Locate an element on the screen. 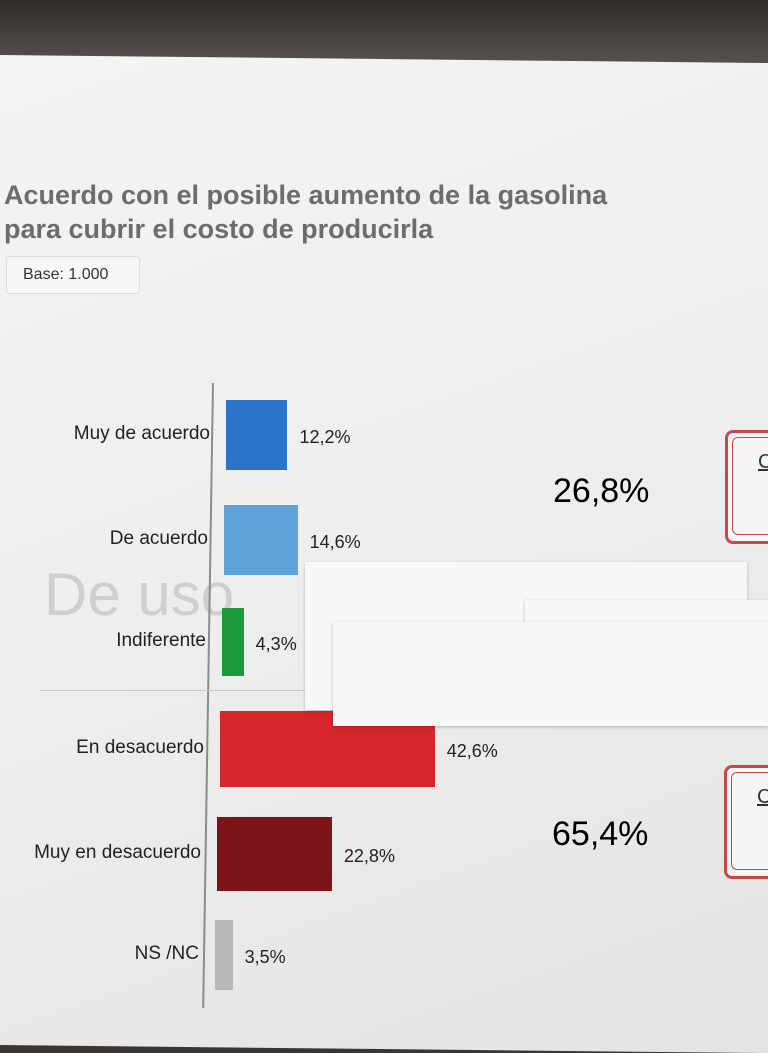 This screenshot has width=768, height=1053. top-badge: C is located at coordinates (746, 487).